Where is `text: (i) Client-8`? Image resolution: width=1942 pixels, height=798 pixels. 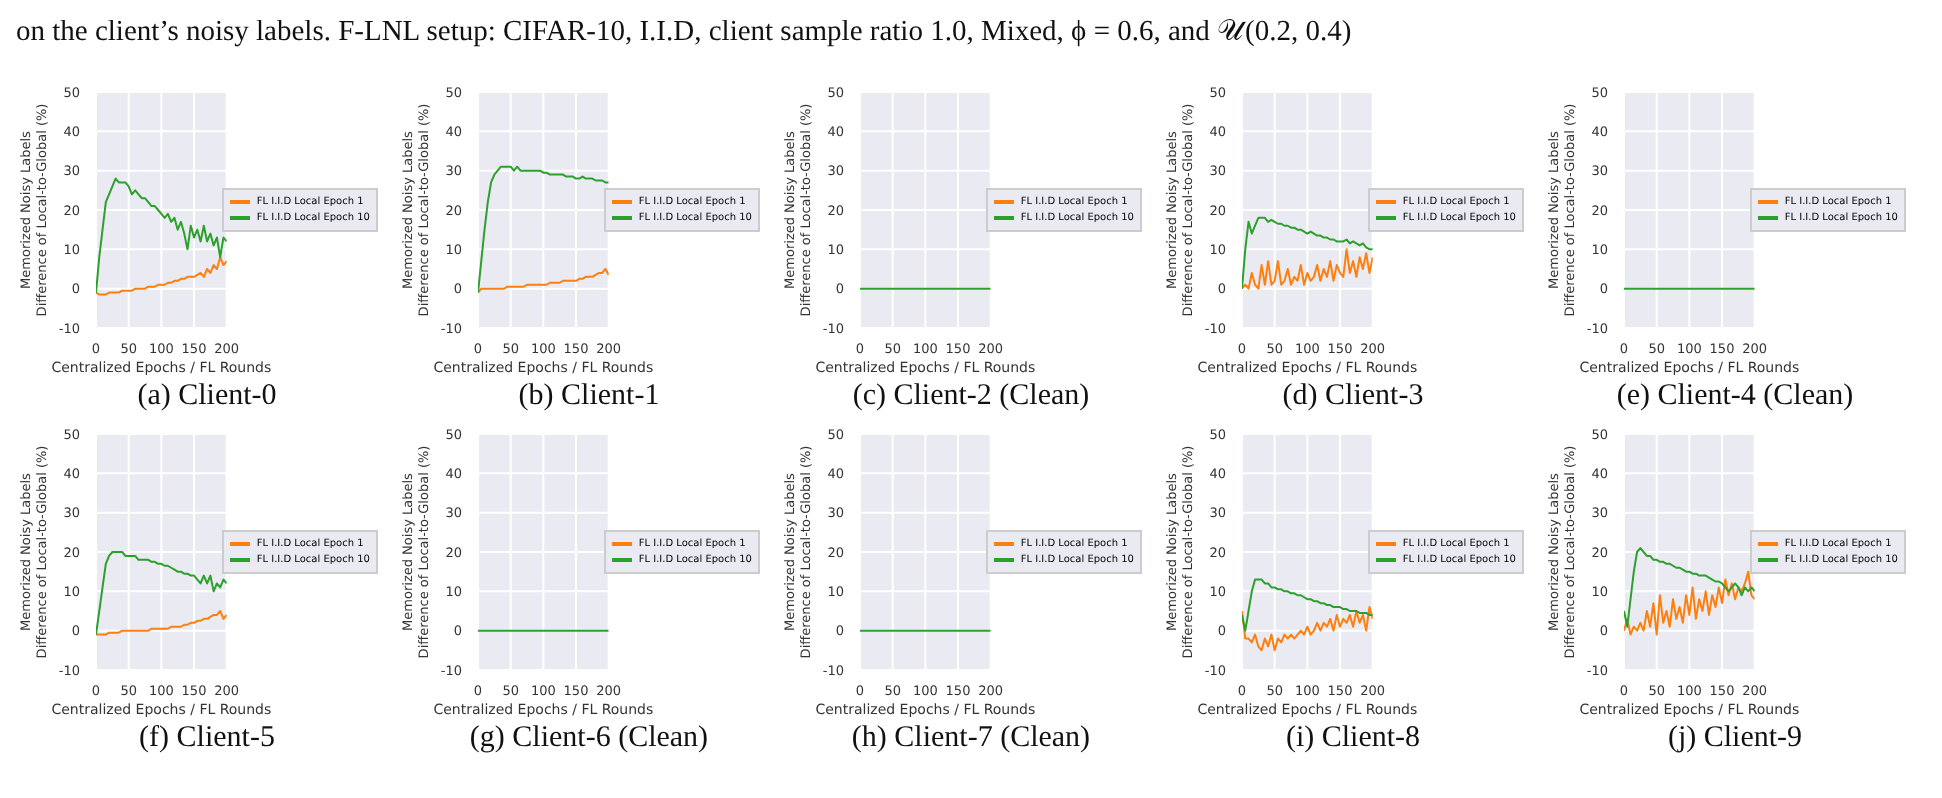
text: (i) Client-8 is located at coordinates (1353, 739).